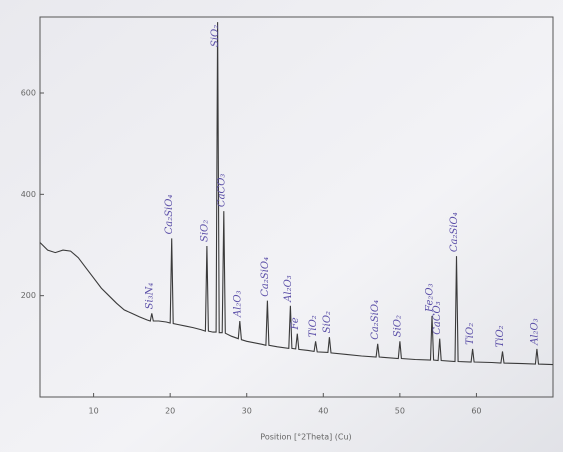 The width and height of the screenshot is (563, 452). What do you see at coordinates (247, 411) in the screenshot?
I see `x-tick-label: 30` at bounding box center [247, 411].